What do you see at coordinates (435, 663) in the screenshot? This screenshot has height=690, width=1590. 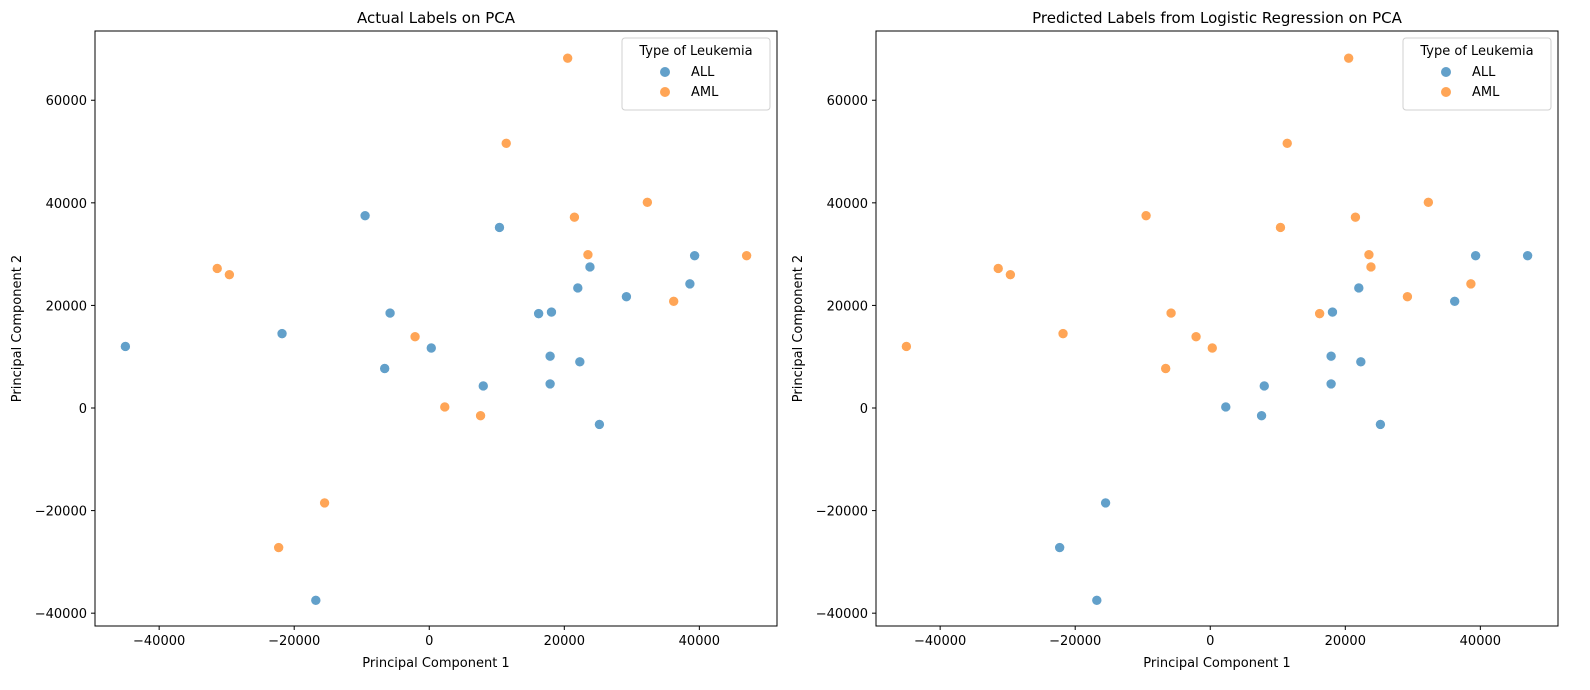 I see `x-axis-label: Principal Component 1` at bounding box center [435, 663].